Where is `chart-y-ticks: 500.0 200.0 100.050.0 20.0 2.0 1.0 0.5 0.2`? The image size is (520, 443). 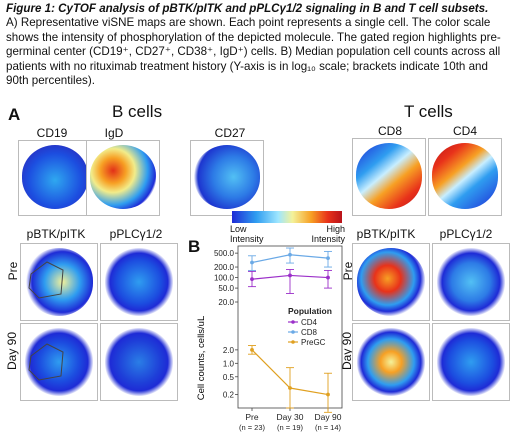 chart-y-ticks: 500.0 200.0 100.050.0 20.0 2.0 1.0 0.5 0.2 is located at coordinates (226, 324).